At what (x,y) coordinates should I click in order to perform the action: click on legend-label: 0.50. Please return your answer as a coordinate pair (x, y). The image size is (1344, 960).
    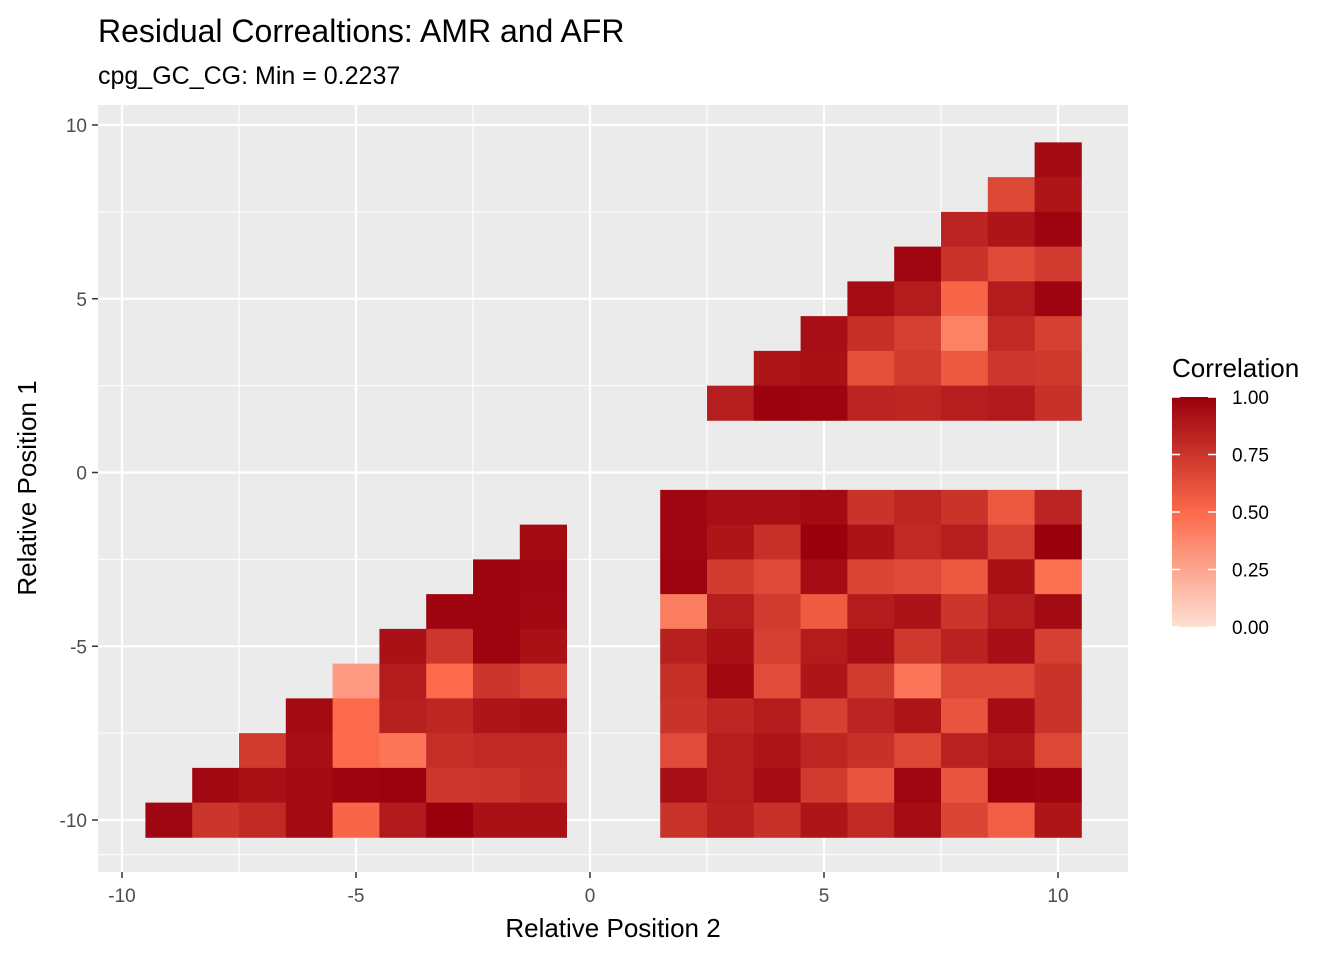
    Looking at the image, I should click on (1250, 513).